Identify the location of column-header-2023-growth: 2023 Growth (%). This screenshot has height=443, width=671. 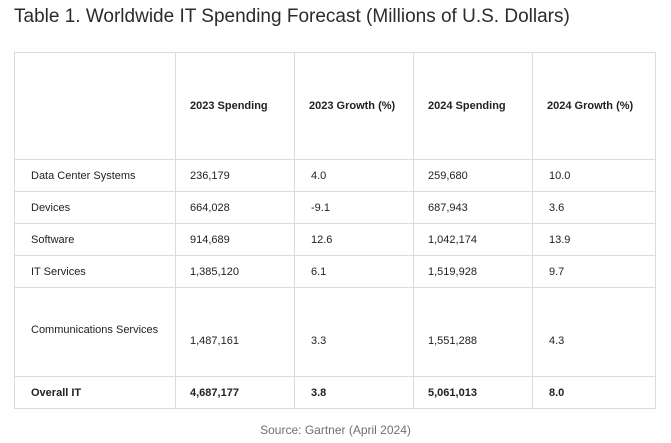
(354, 106).